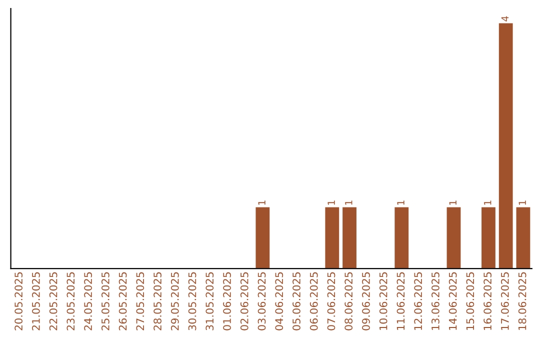  What do you see at coordinates (158, 301) in the screenshot?
I see `x-tick-label: 28.05.2025` at bounding box center [158, 301].